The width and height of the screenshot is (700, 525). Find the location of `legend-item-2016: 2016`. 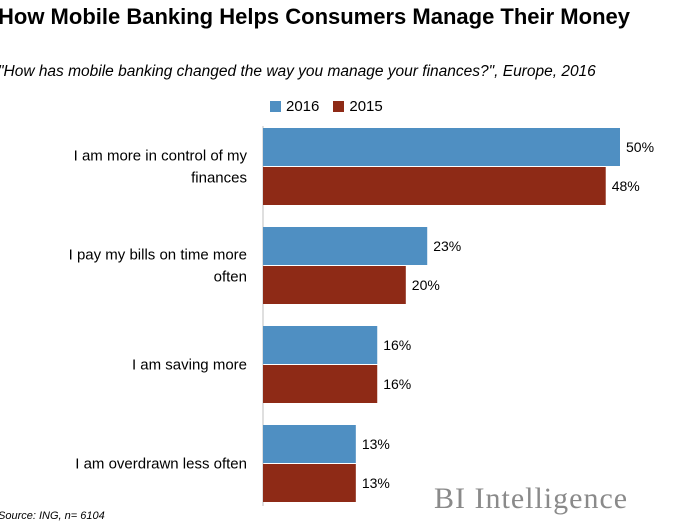

legend-item-2016: 2016 is located at coordinates (294, 106).